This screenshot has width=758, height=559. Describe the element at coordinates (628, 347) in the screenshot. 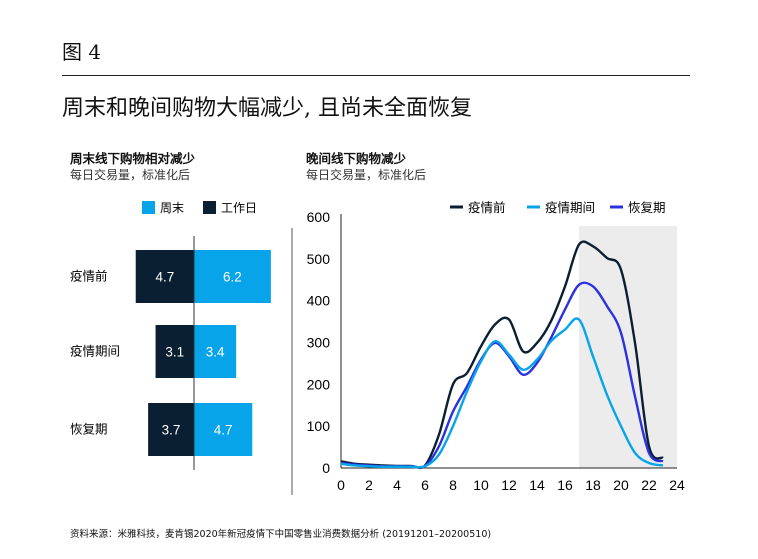

I see `evening-shaded-region` at that location.